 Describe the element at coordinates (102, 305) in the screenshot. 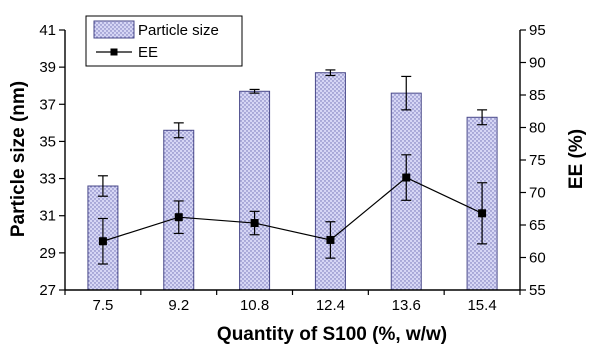

I see `x-tick-label-7.5: 7.5` at that location.